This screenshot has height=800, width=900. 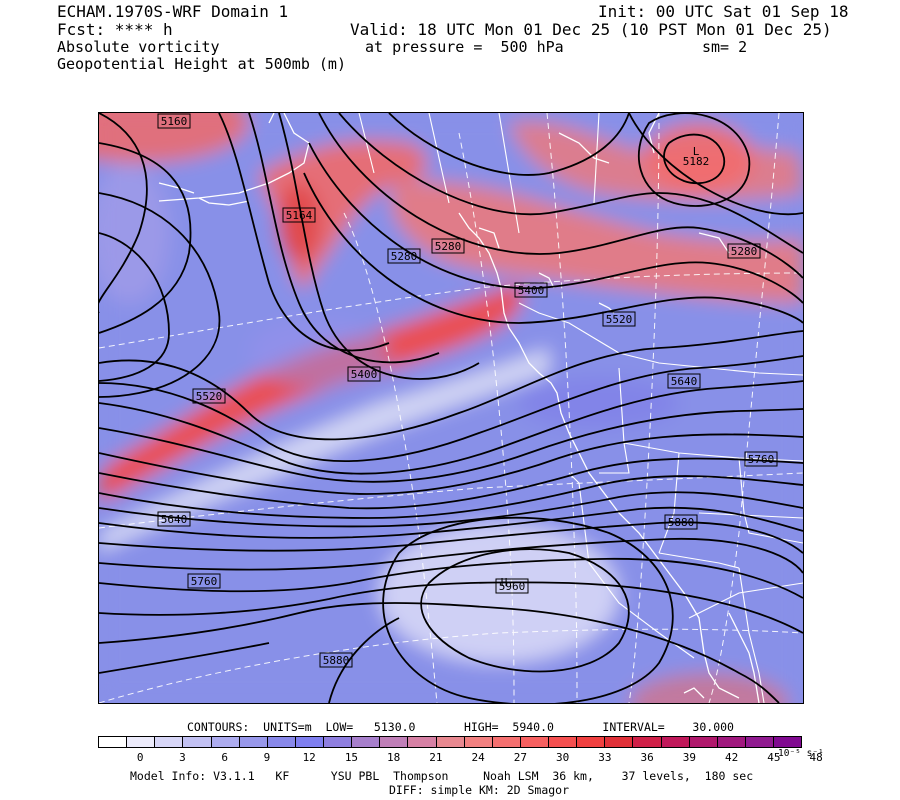 I want to click on colorbar-tick-label: 15, so click(x=351, y=757).